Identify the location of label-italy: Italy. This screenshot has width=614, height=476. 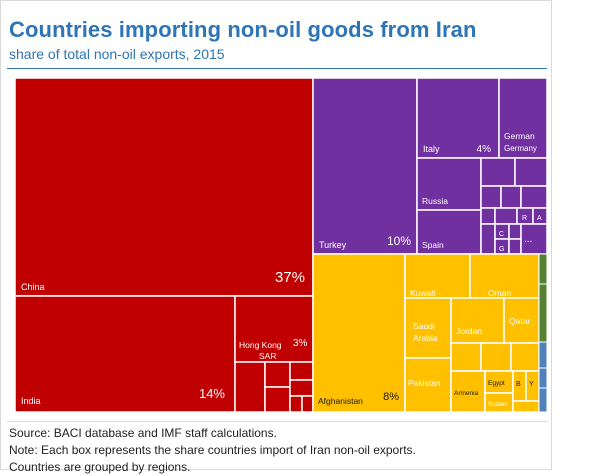
(431, 149).